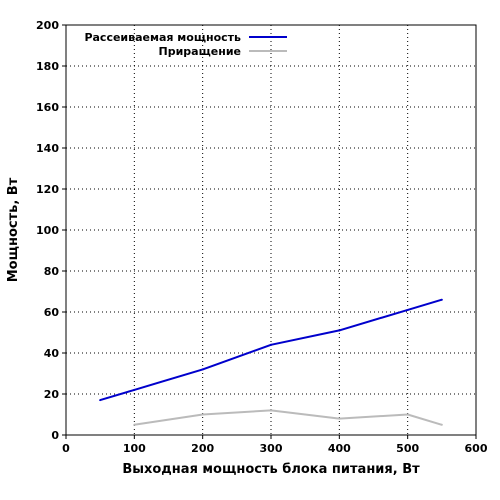 The image size is (500, 500). What do you see at coordinates (162, 37) in the screenshot?
I see `legend-label: Рассеиваемая мощность` at bounding box center [162, 37].